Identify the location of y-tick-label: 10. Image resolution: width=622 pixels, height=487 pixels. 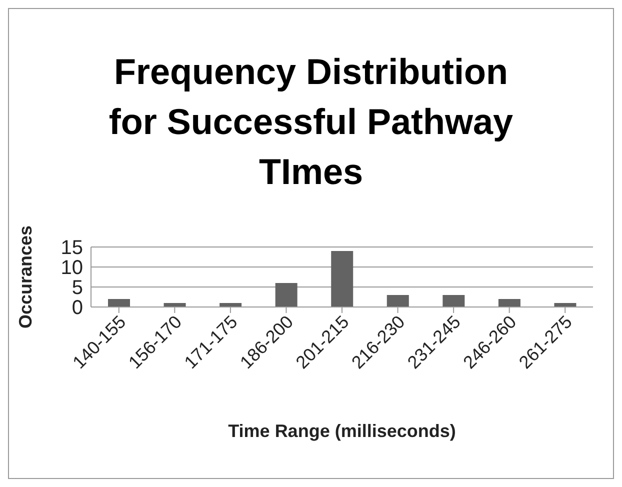
(71, 268).